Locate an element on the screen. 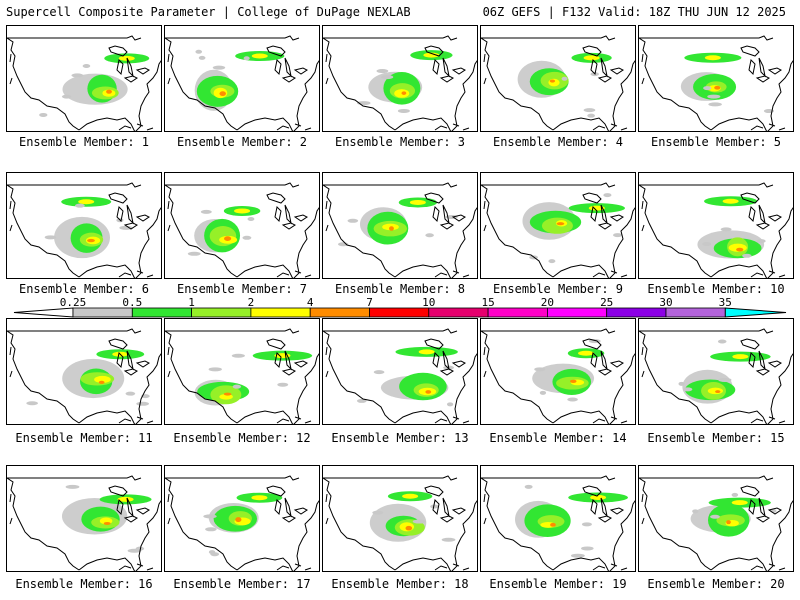  ensemble-member-label: Ensemble Member: 17 is located at coordinates (242, 584).